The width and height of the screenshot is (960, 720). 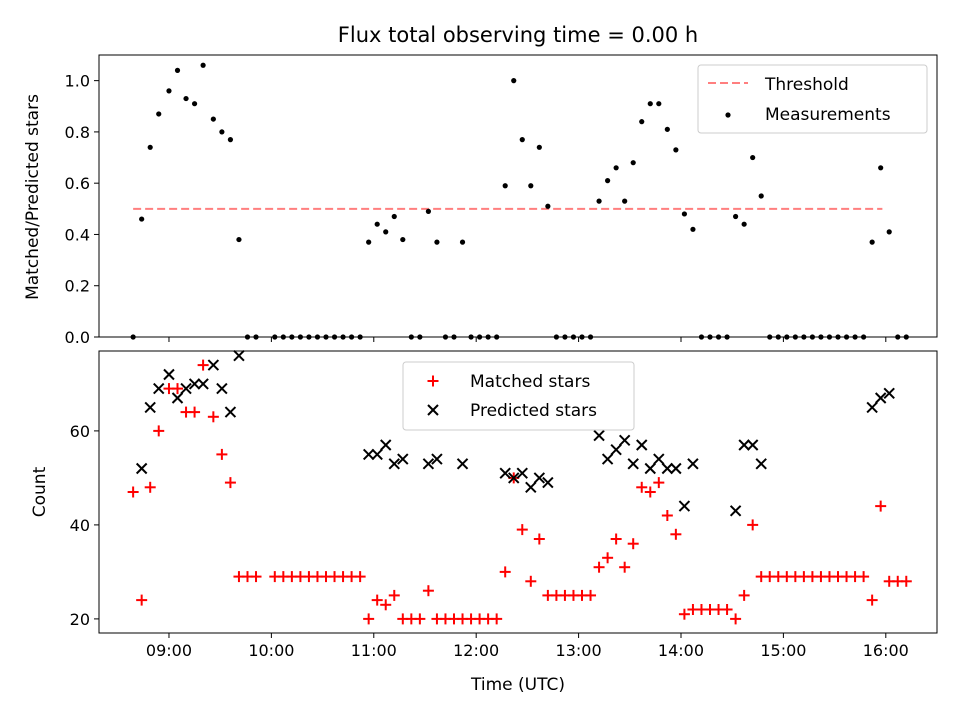 What do you see at coordinates (530, 382) in the screenshot?
I see `legend-matched-label: Matched stars` at bounding box center [530, 382].